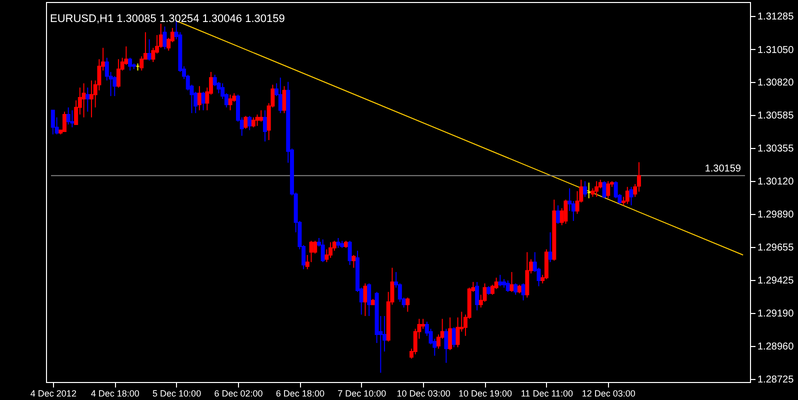 The image size is (798, 400). I want to click on y-tick-label: 1.30120, so click(776, 182).